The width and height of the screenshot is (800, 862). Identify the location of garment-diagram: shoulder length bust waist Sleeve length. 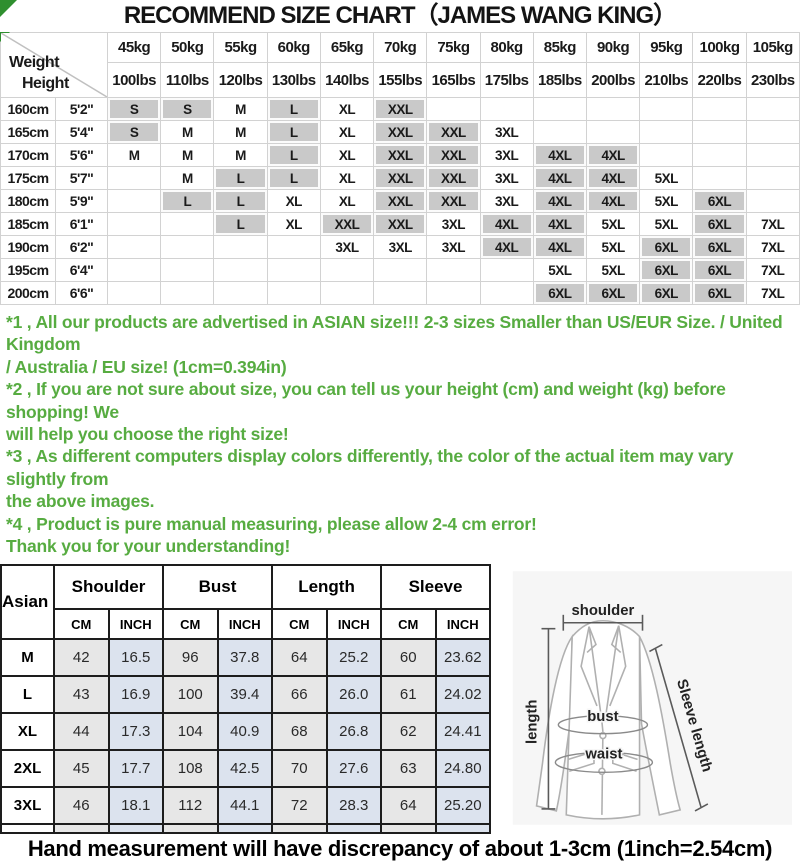
(645, 698).